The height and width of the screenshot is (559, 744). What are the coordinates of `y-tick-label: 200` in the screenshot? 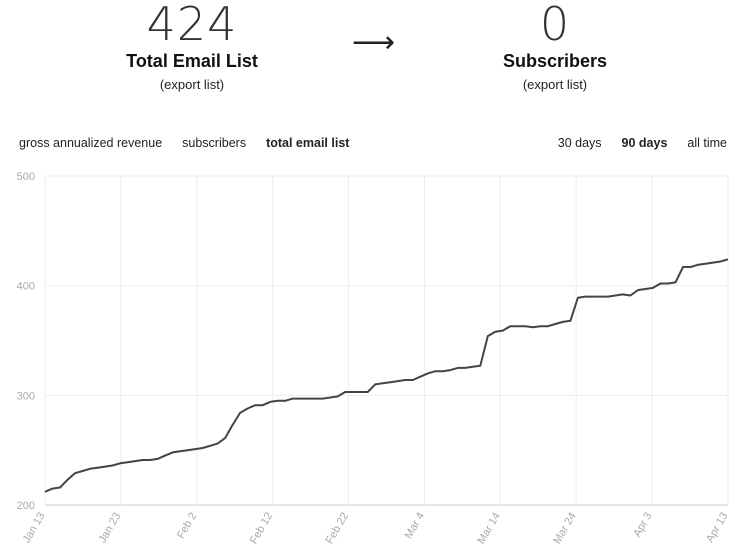 It's located at (26, 506).